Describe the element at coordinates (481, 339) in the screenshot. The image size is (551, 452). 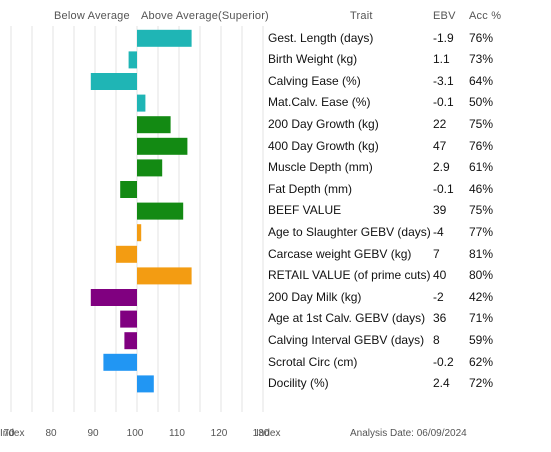
I see `acc-value: 59%` at that location.